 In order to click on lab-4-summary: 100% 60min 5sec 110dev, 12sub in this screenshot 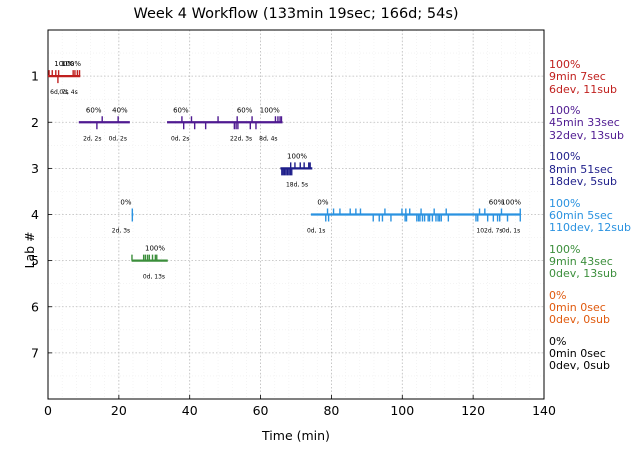, I will do `click(590, 215)`.